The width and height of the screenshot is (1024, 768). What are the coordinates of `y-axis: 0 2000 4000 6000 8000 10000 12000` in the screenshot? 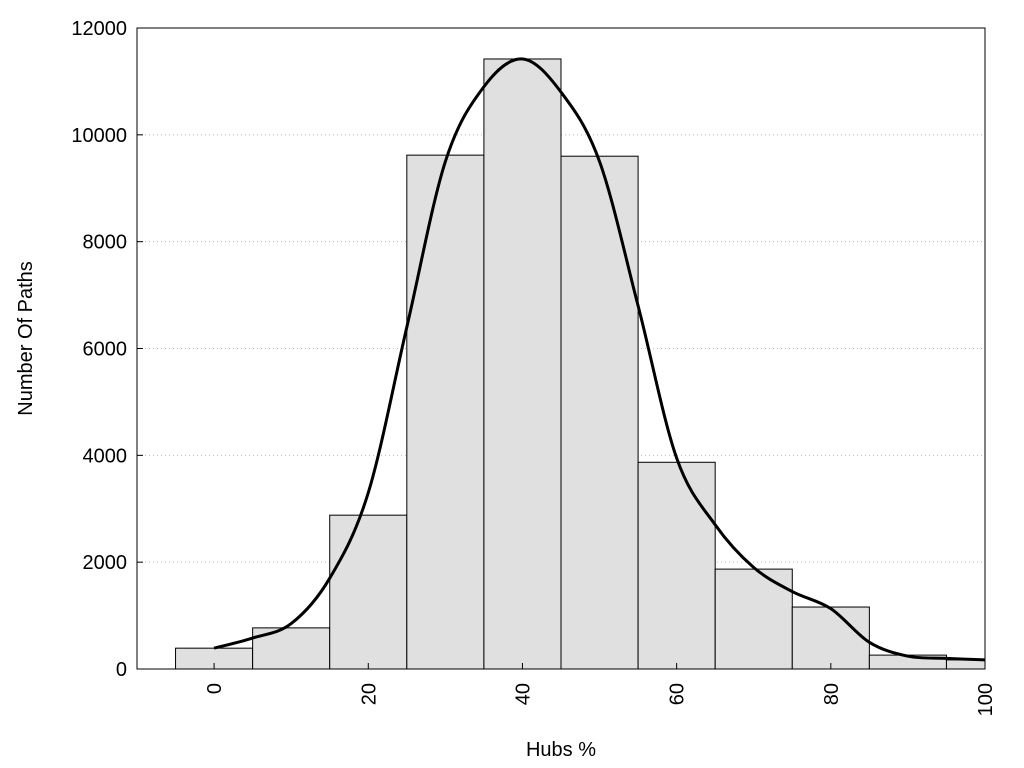 It's located at (107, 349).